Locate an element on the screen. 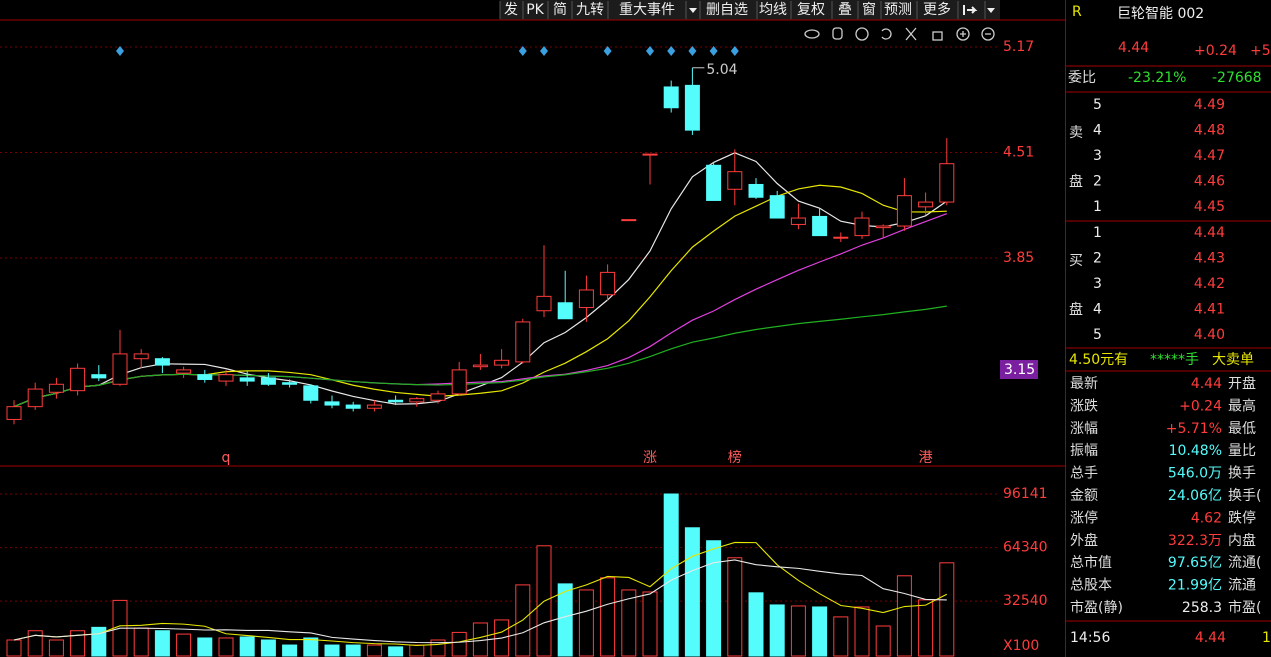 The image size is (1271, 657). stat-value: +5.71% is located at coordinates (1194, 429).